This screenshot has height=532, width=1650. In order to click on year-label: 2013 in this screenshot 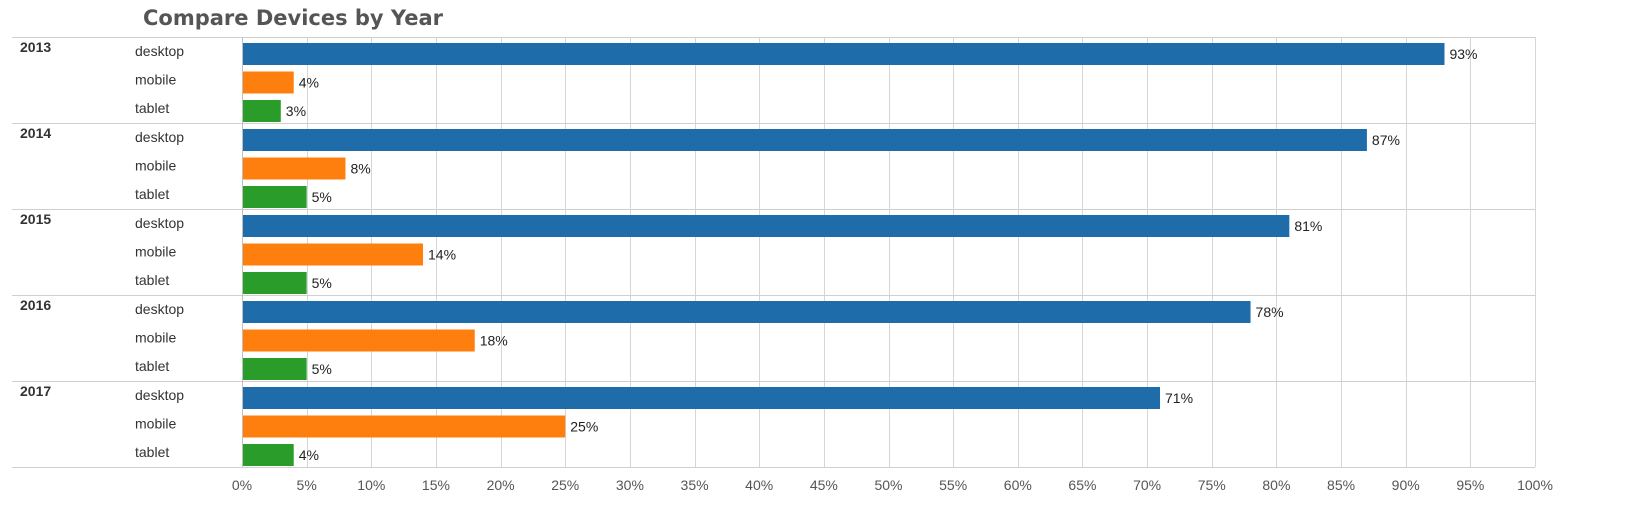, I will do `click(35, 47)`.